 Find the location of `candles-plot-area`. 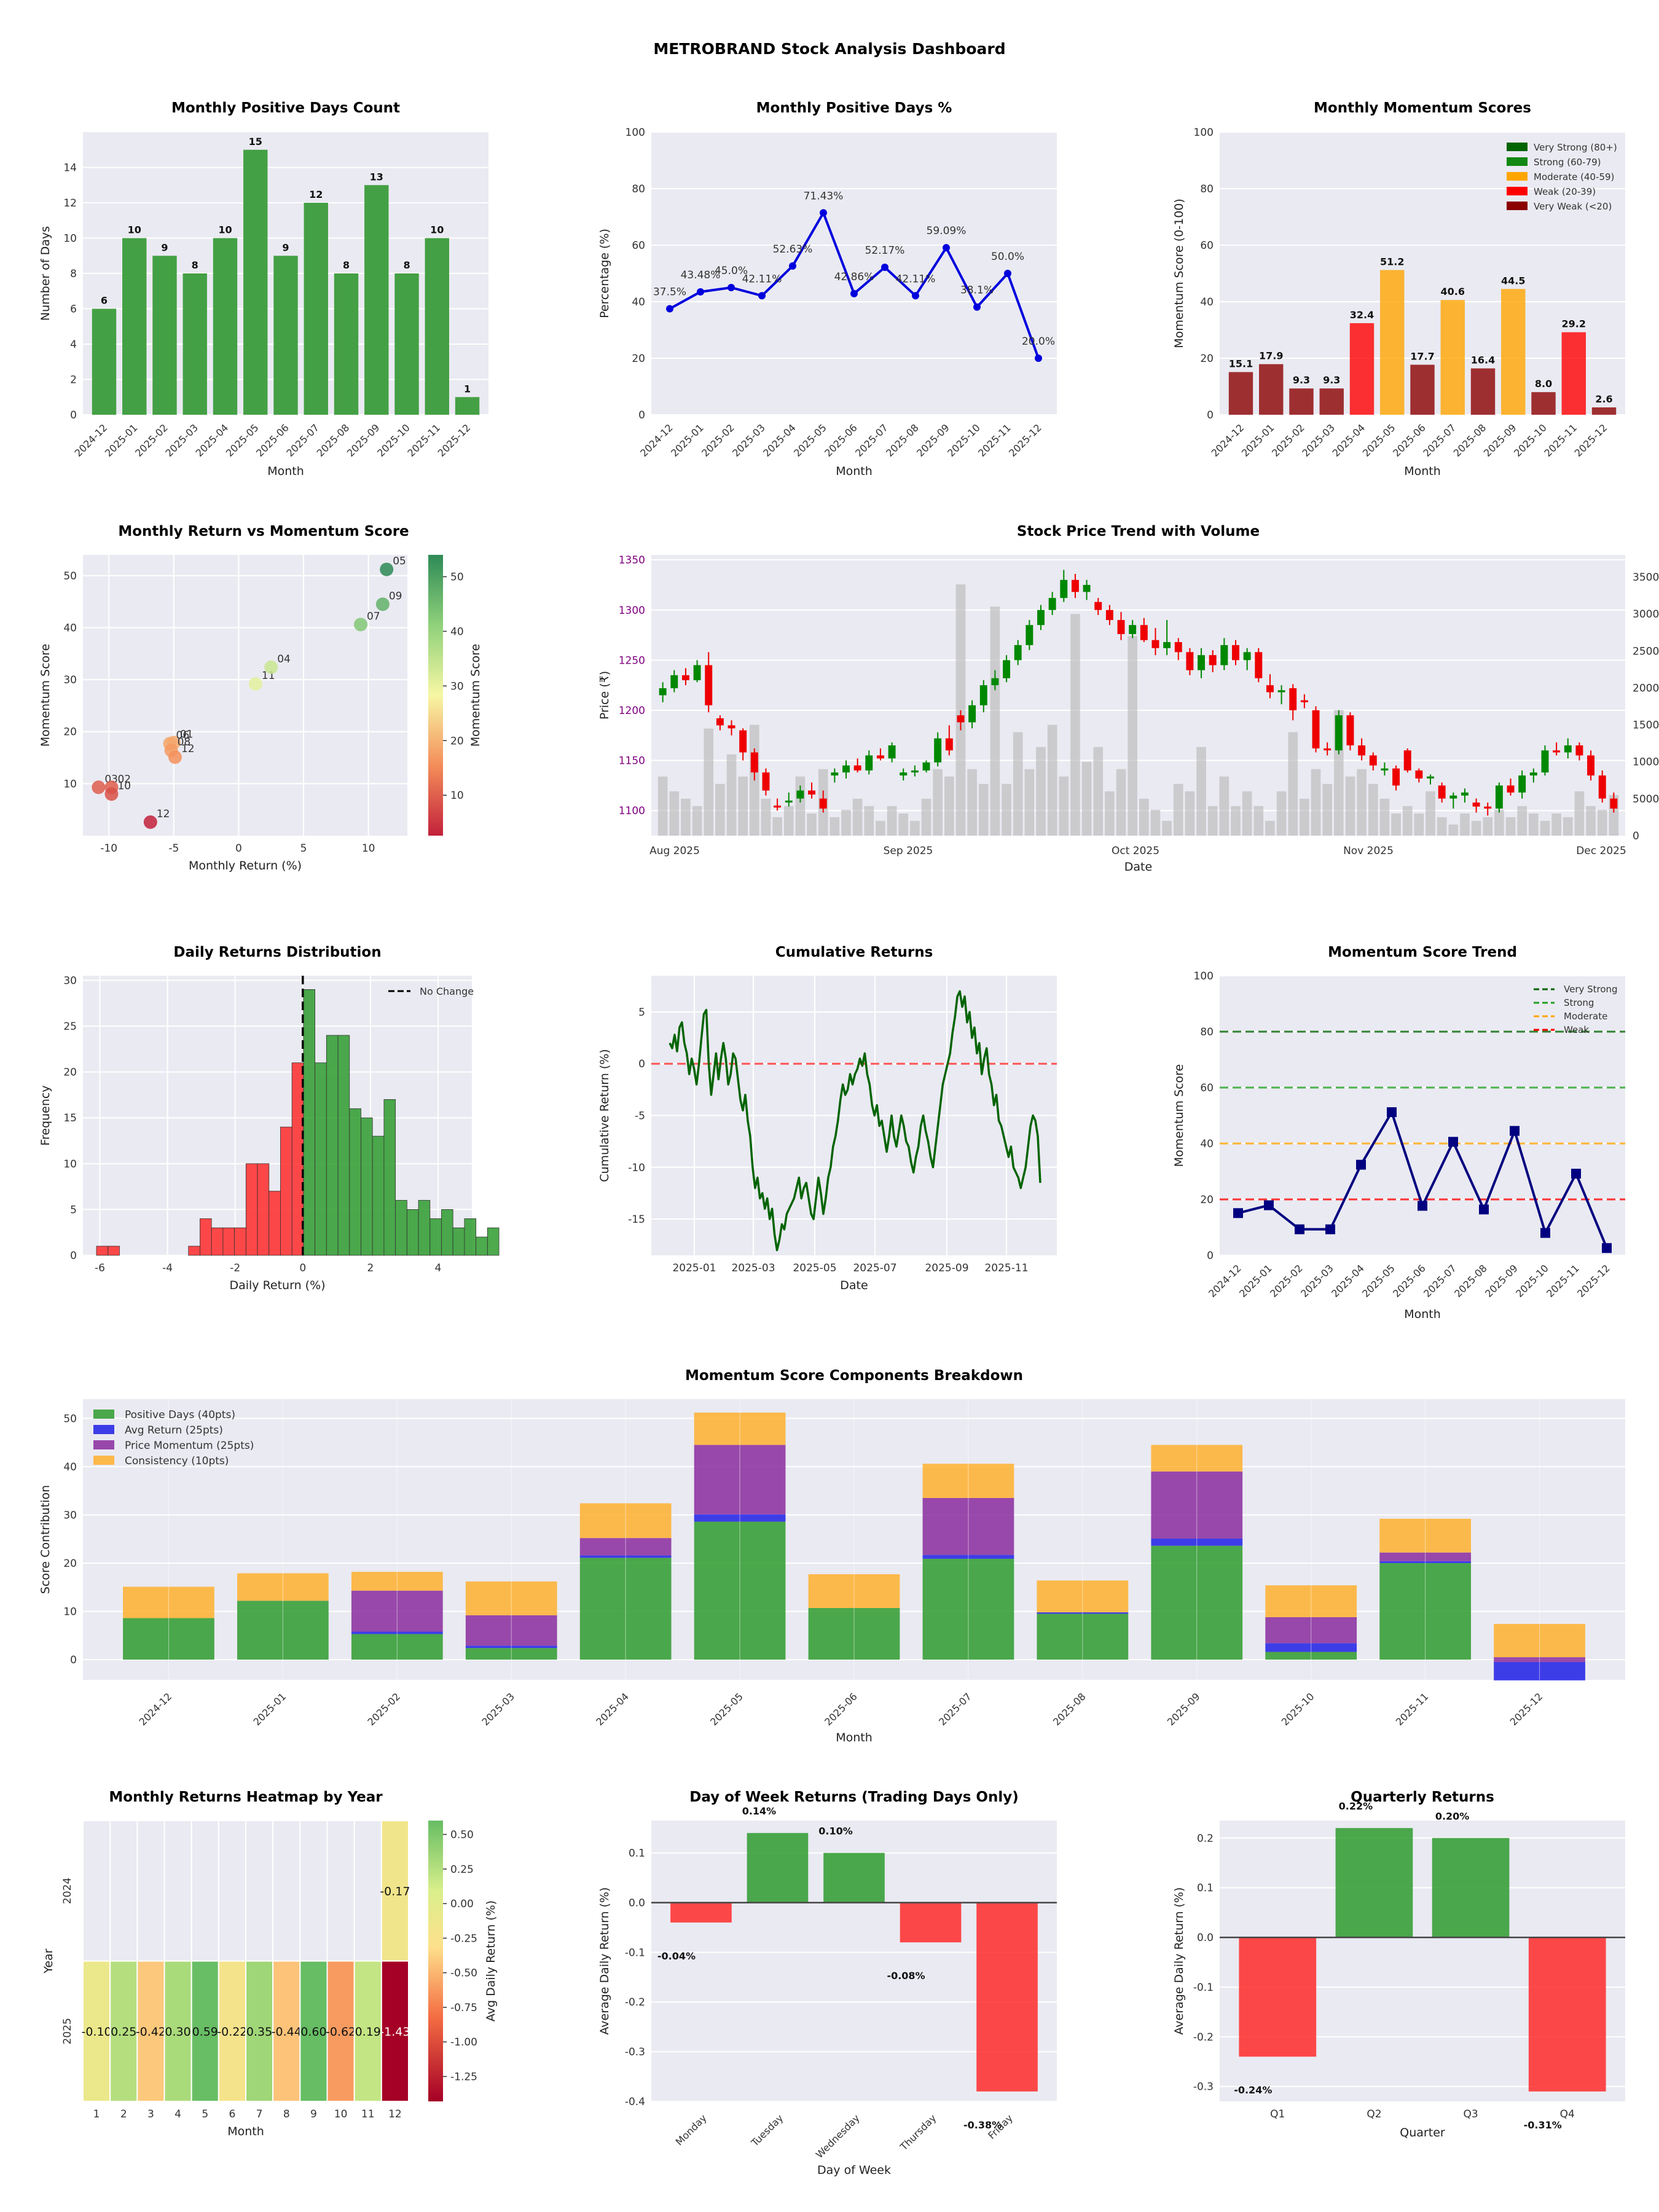

candles-plot-area is located at coordinates (1138, 695).